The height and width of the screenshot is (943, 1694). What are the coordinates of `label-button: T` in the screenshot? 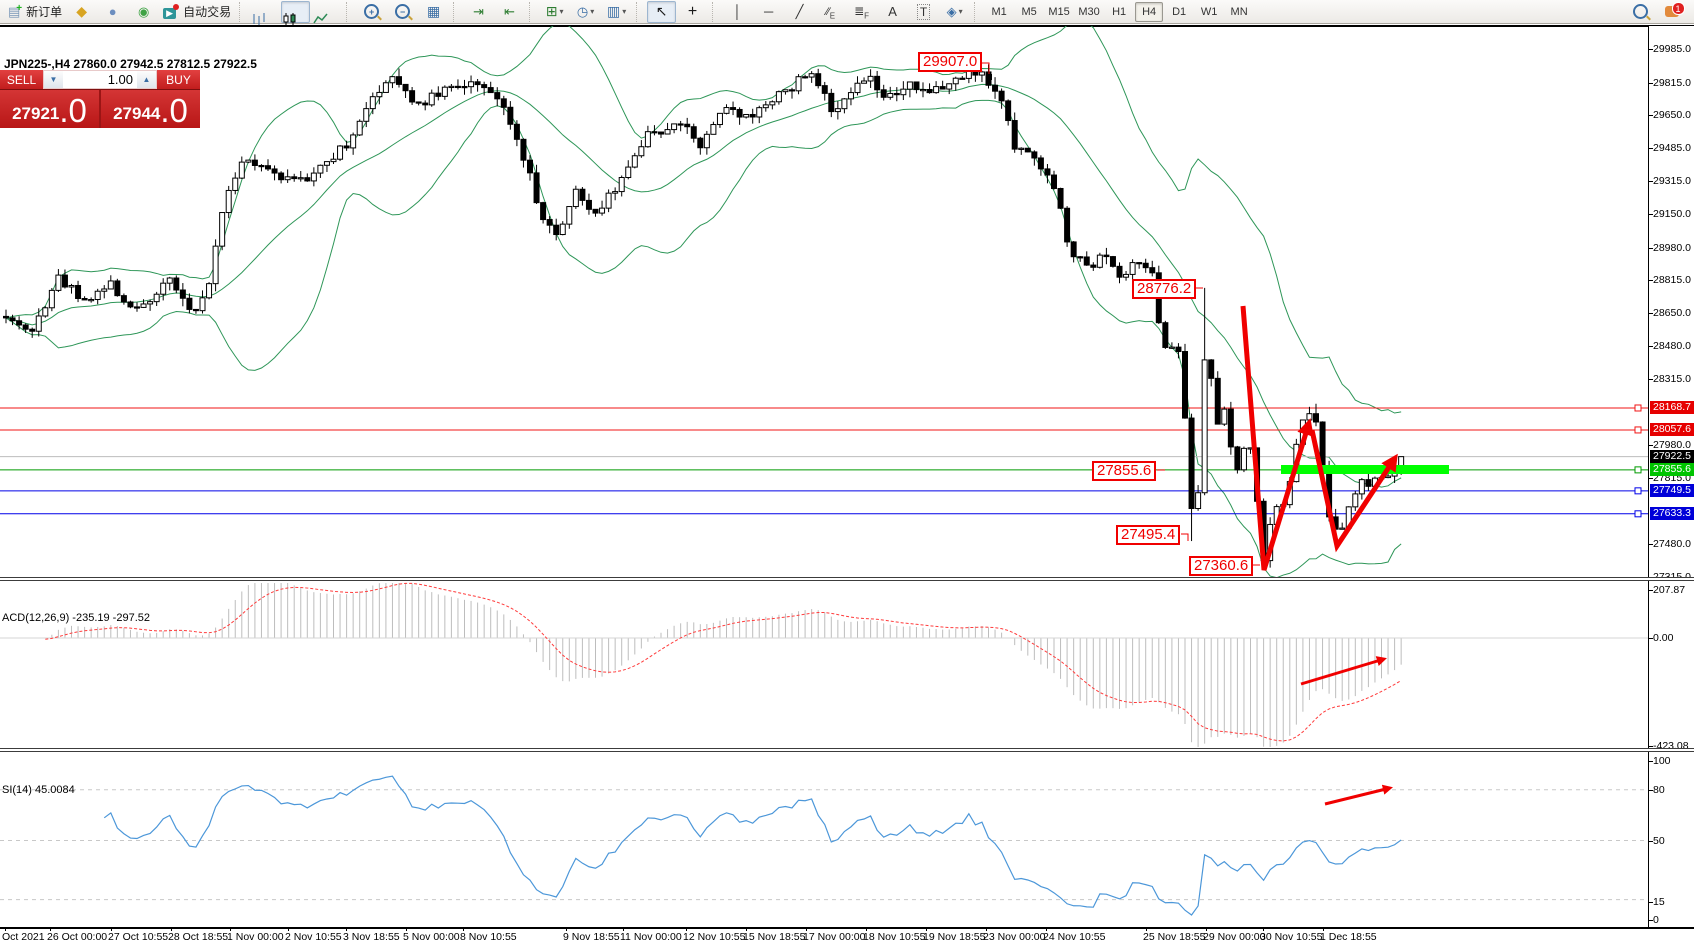 It's located at (923, 12).